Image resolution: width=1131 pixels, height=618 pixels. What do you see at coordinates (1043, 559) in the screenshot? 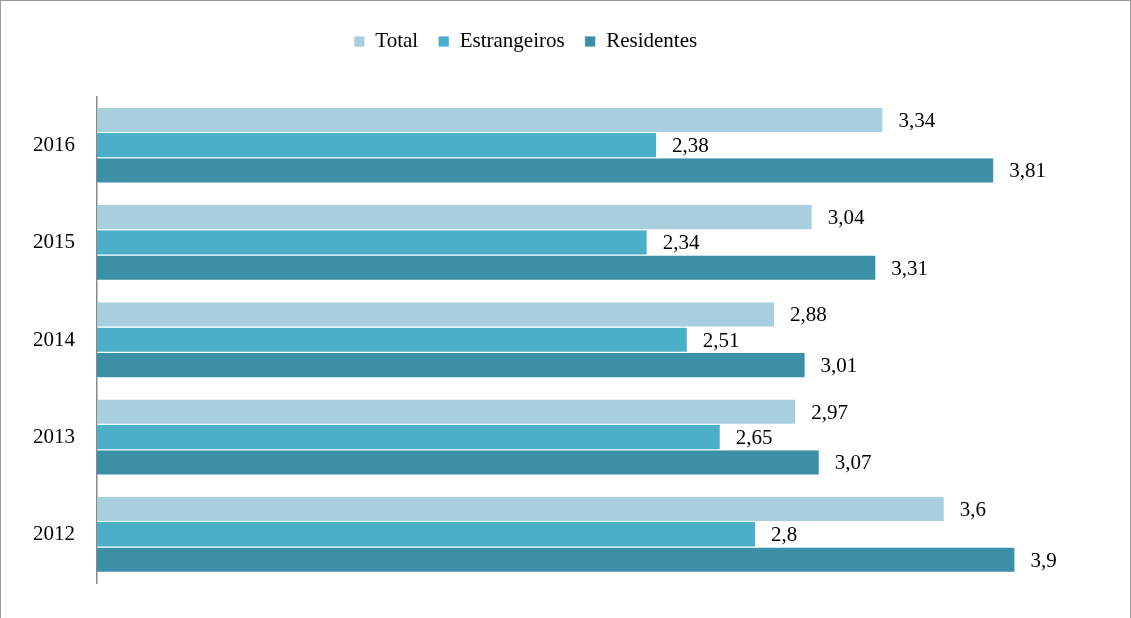
I see `data-label: 3,9` at bounding box center [1043, 559].